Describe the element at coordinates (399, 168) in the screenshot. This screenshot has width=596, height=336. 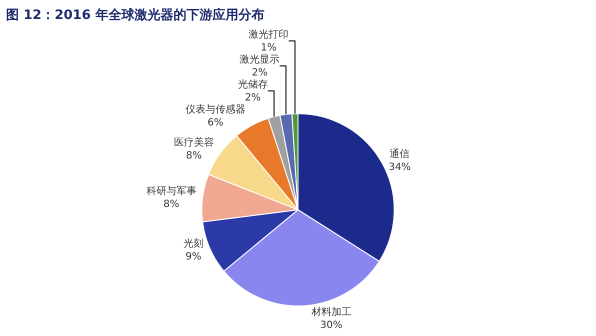
I see `data-label: 34%` at that location.